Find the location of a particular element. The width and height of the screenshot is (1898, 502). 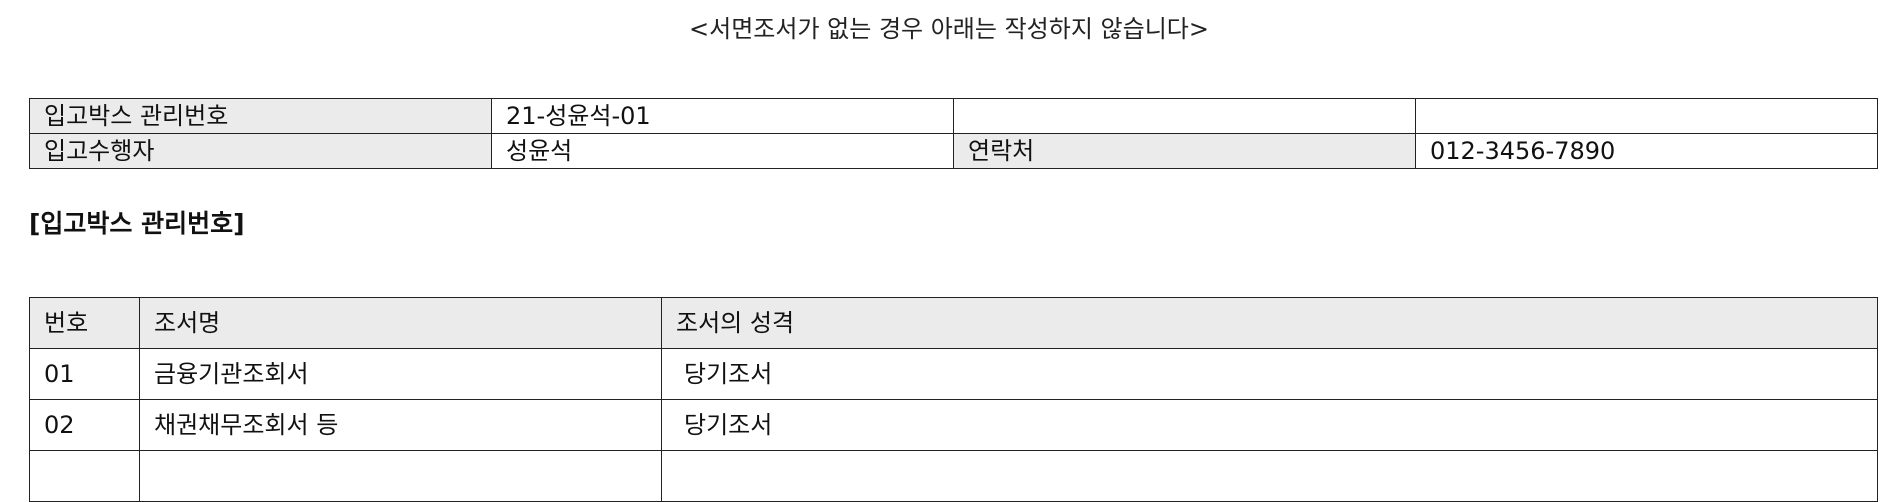

section-title: [입고박스 관리번호] is located at coordinates (137, 223).